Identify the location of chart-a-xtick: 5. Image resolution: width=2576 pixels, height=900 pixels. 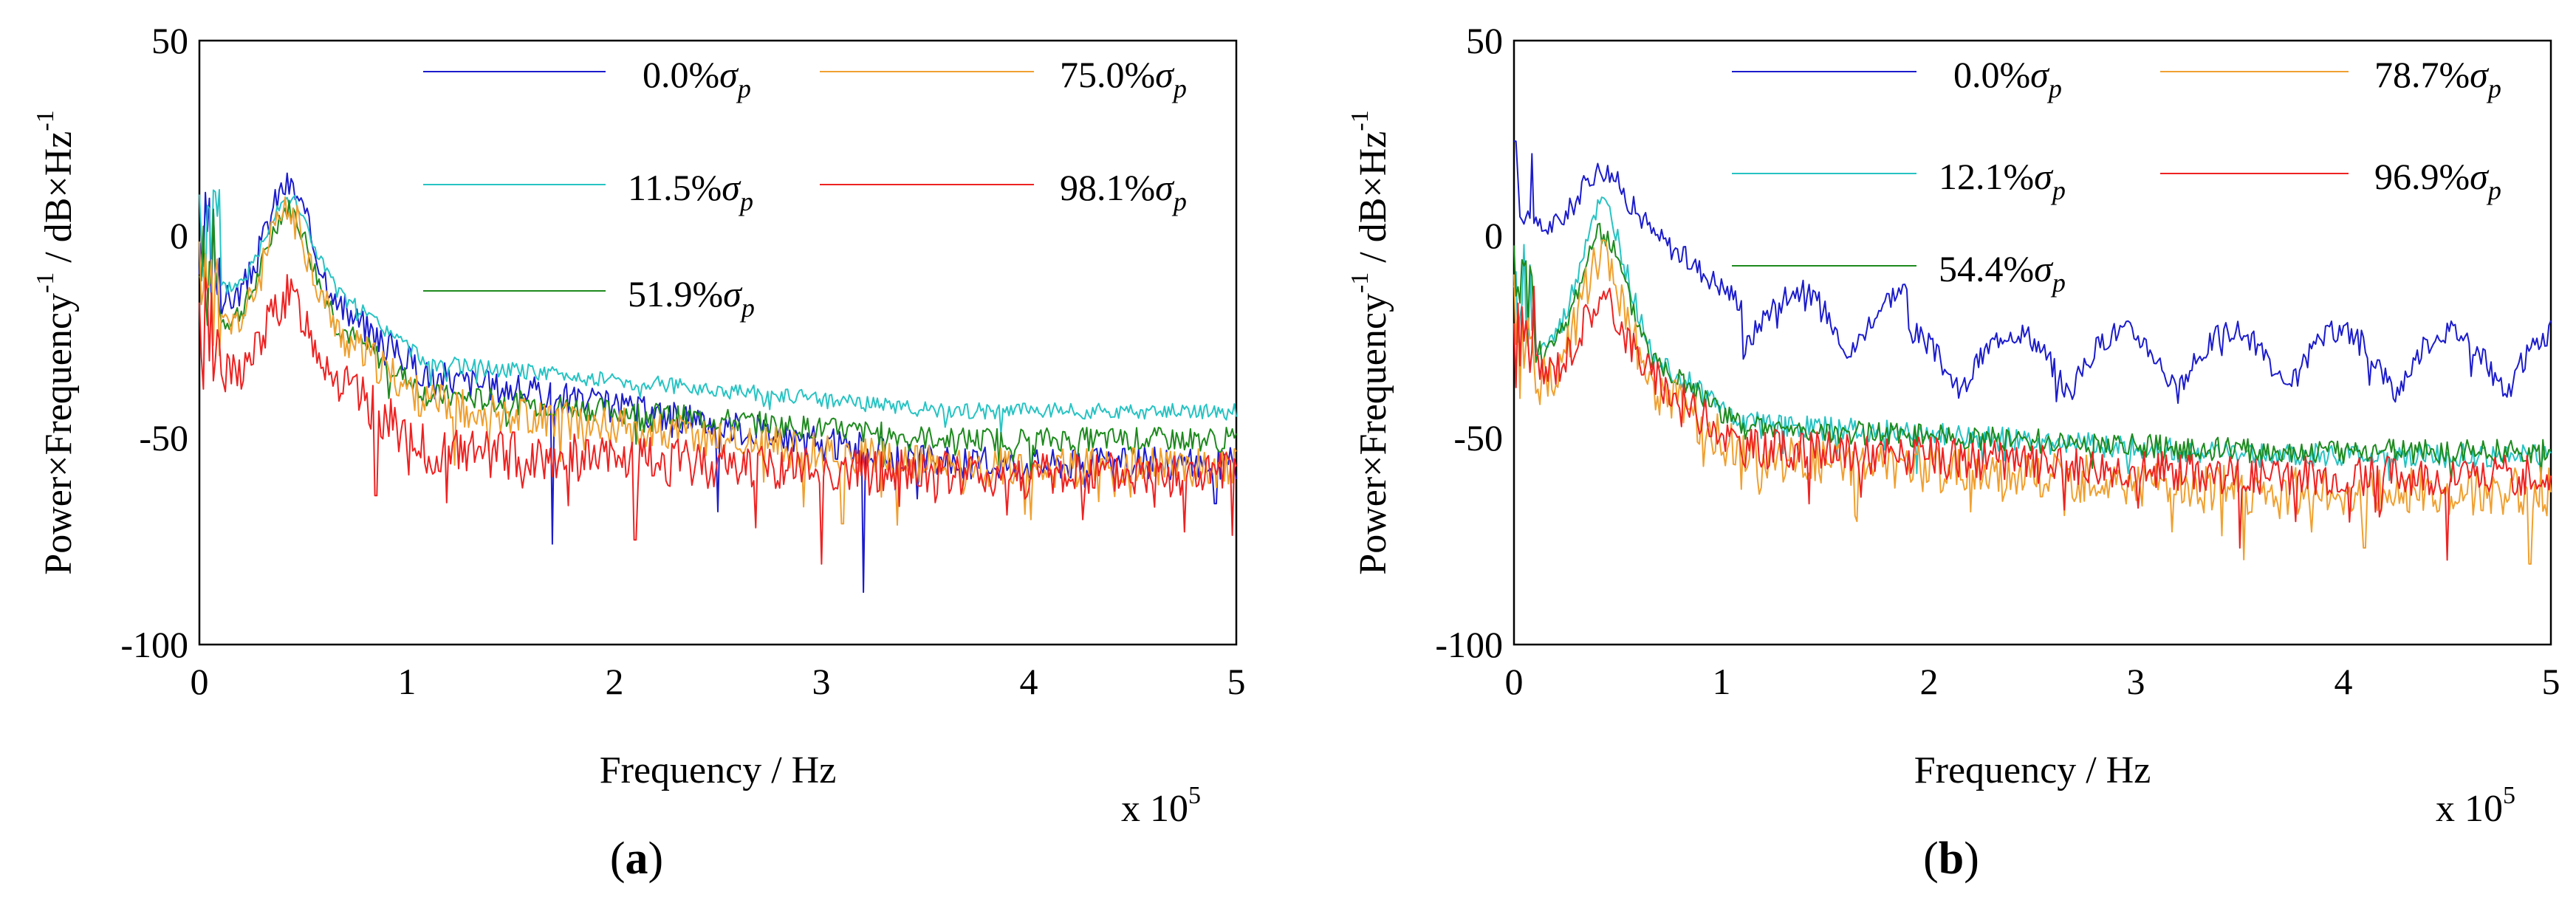
(1236, 681).